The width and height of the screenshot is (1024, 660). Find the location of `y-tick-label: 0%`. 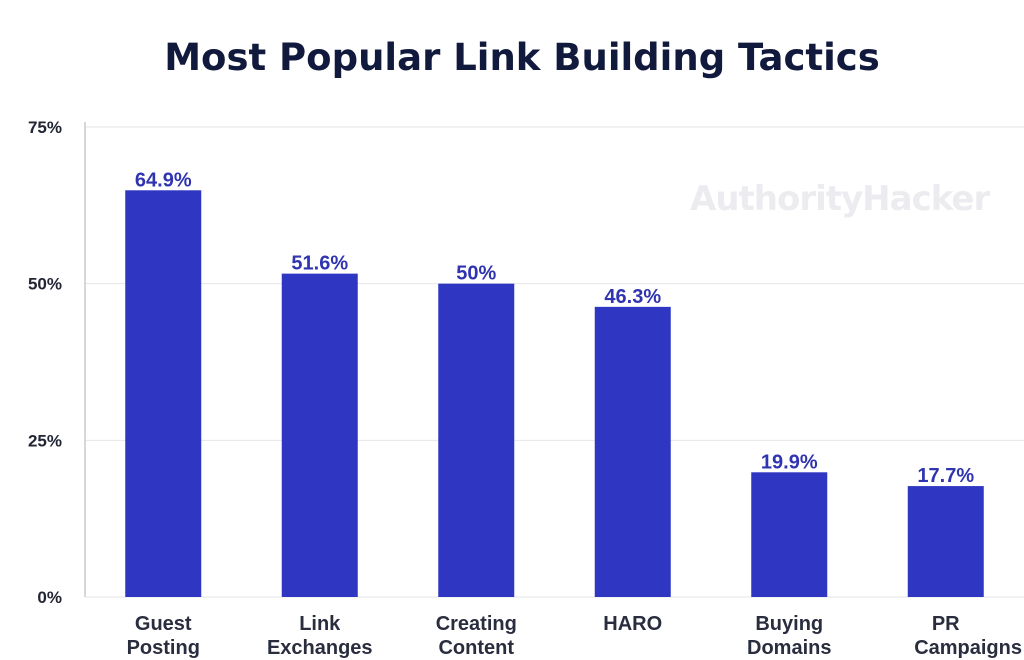

y-tick-label: 0% is located at coordinates (49, 597).